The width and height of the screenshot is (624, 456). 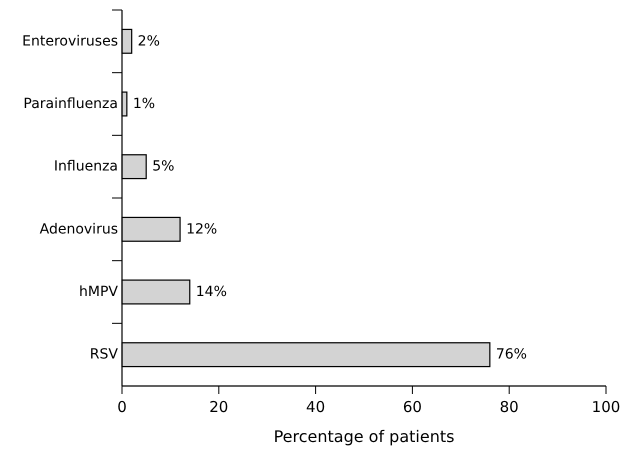 I want to click on y-tick-label: hMPV, so click(x=98, y=292).